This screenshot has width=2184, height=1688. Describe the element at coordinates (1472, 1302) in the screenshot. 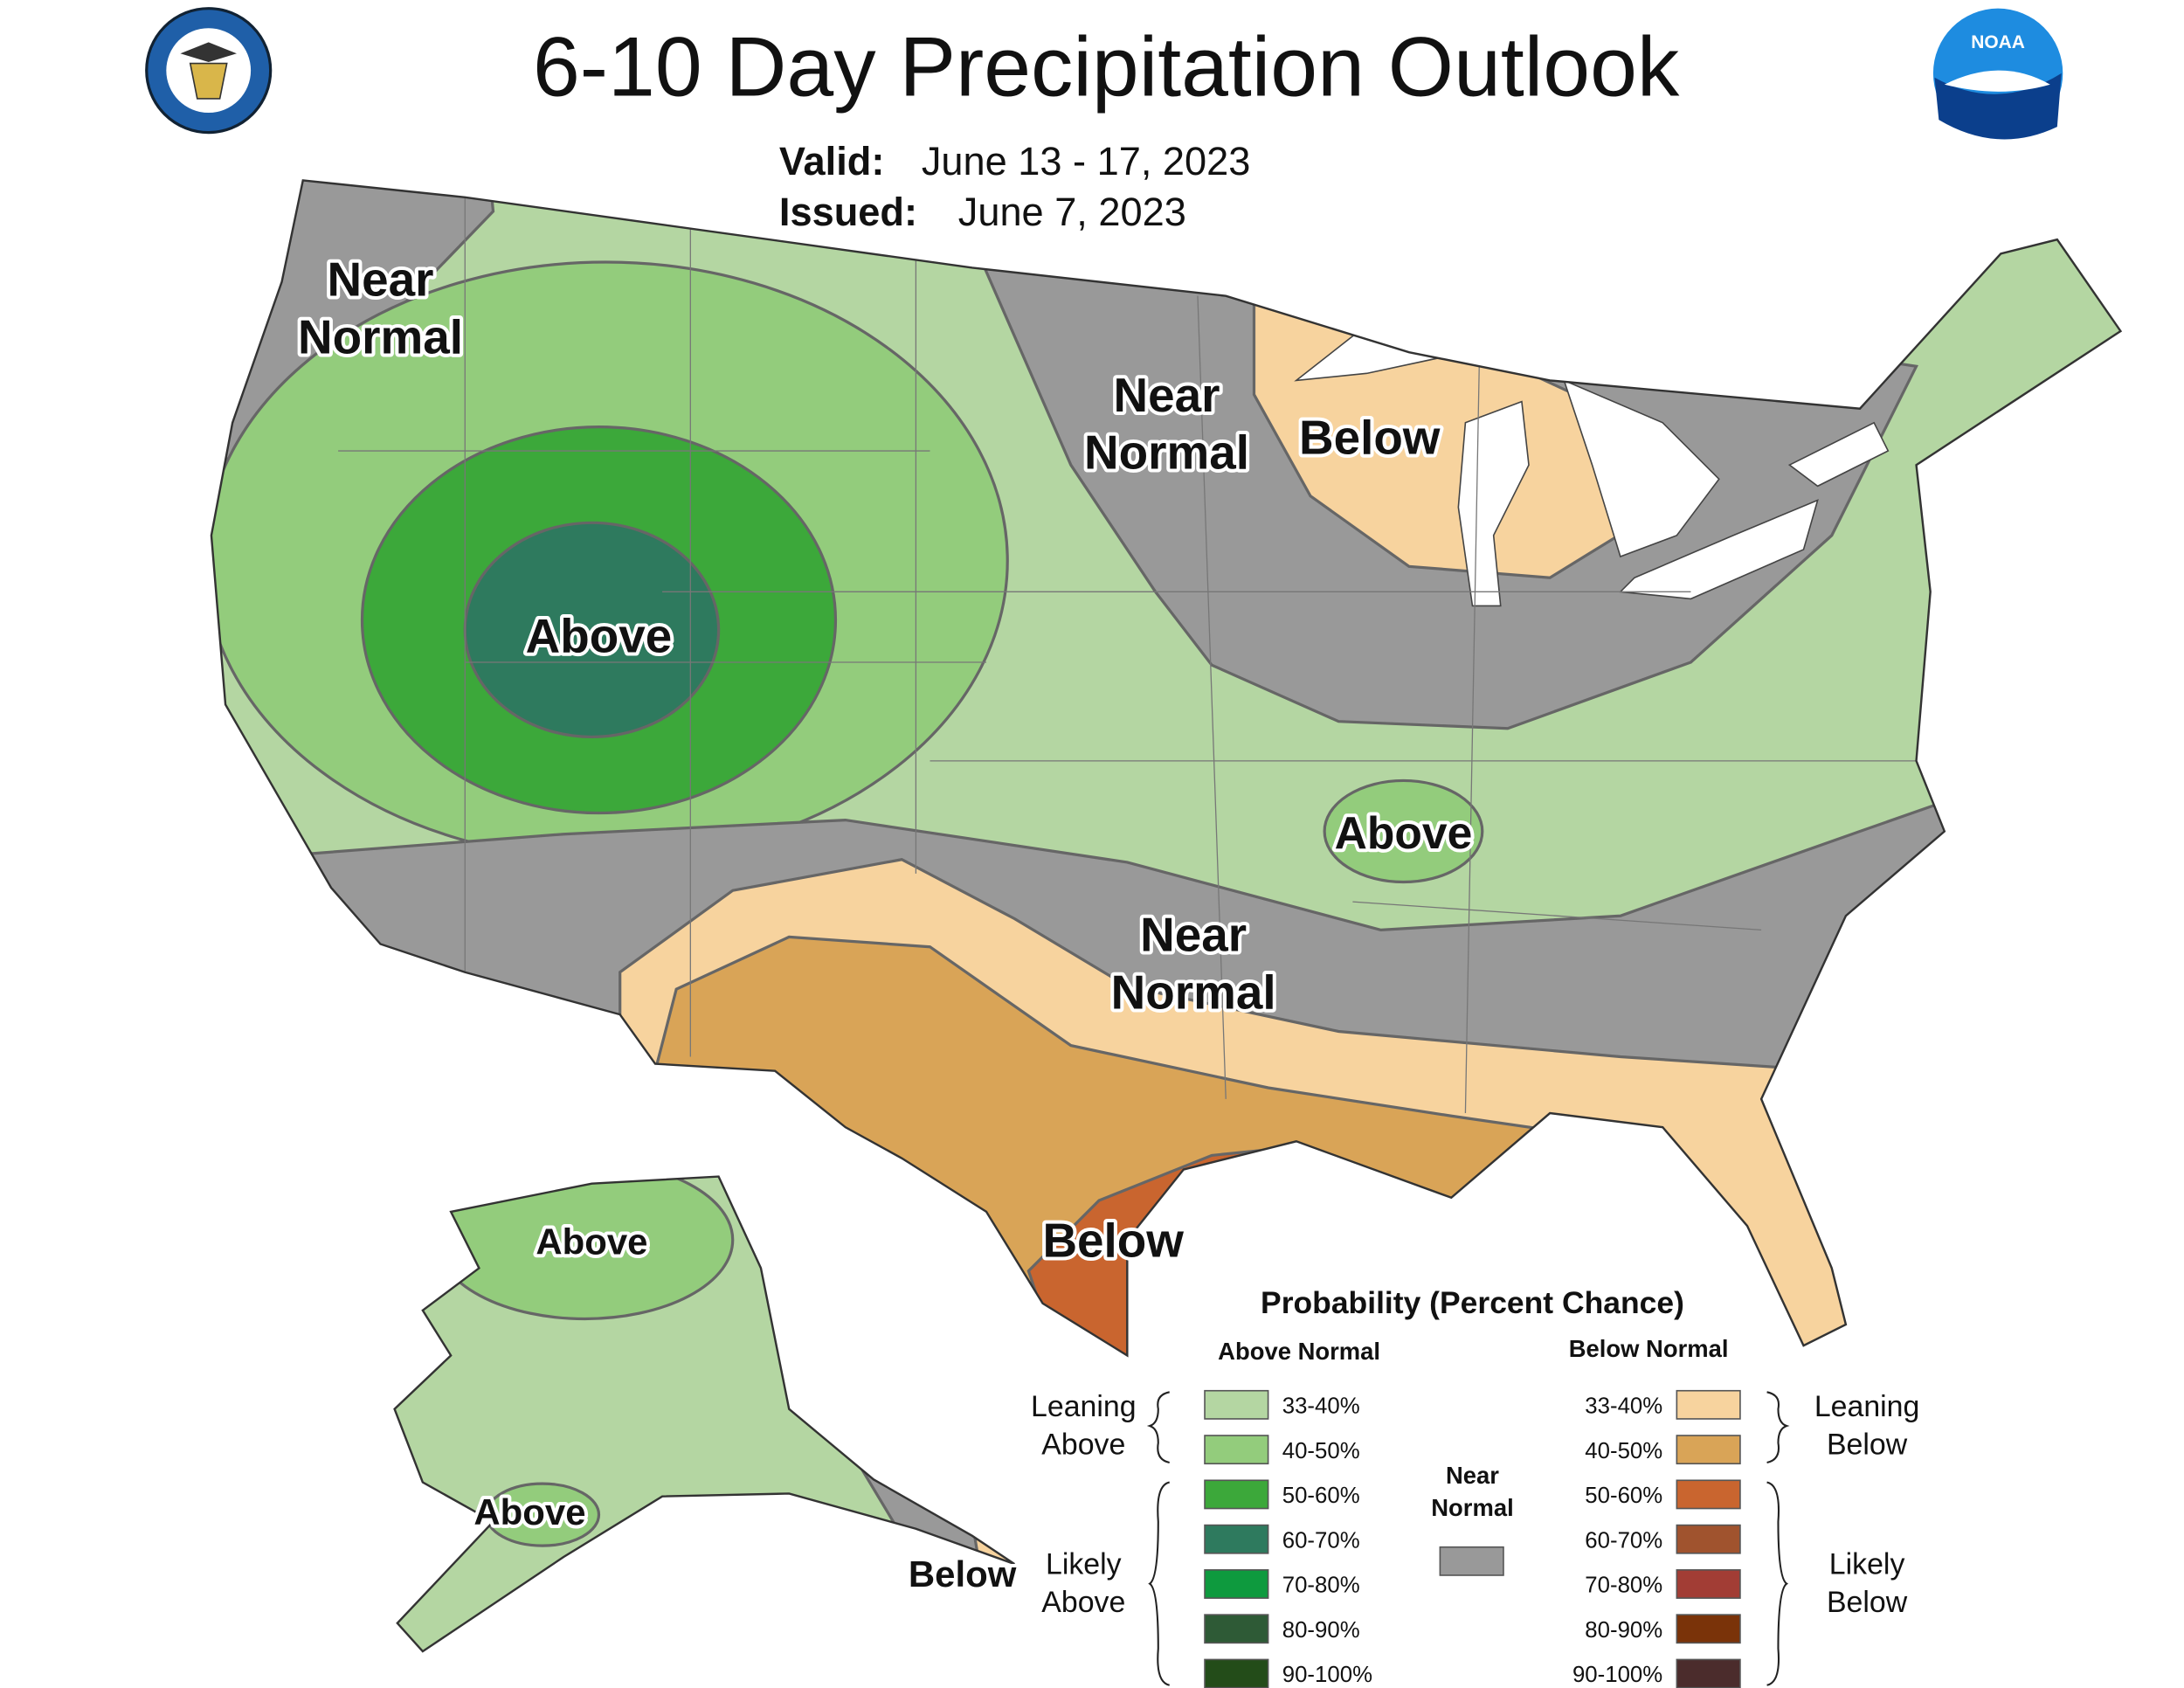

I see `legend-title: Probability (Percent Chance)` at that location.